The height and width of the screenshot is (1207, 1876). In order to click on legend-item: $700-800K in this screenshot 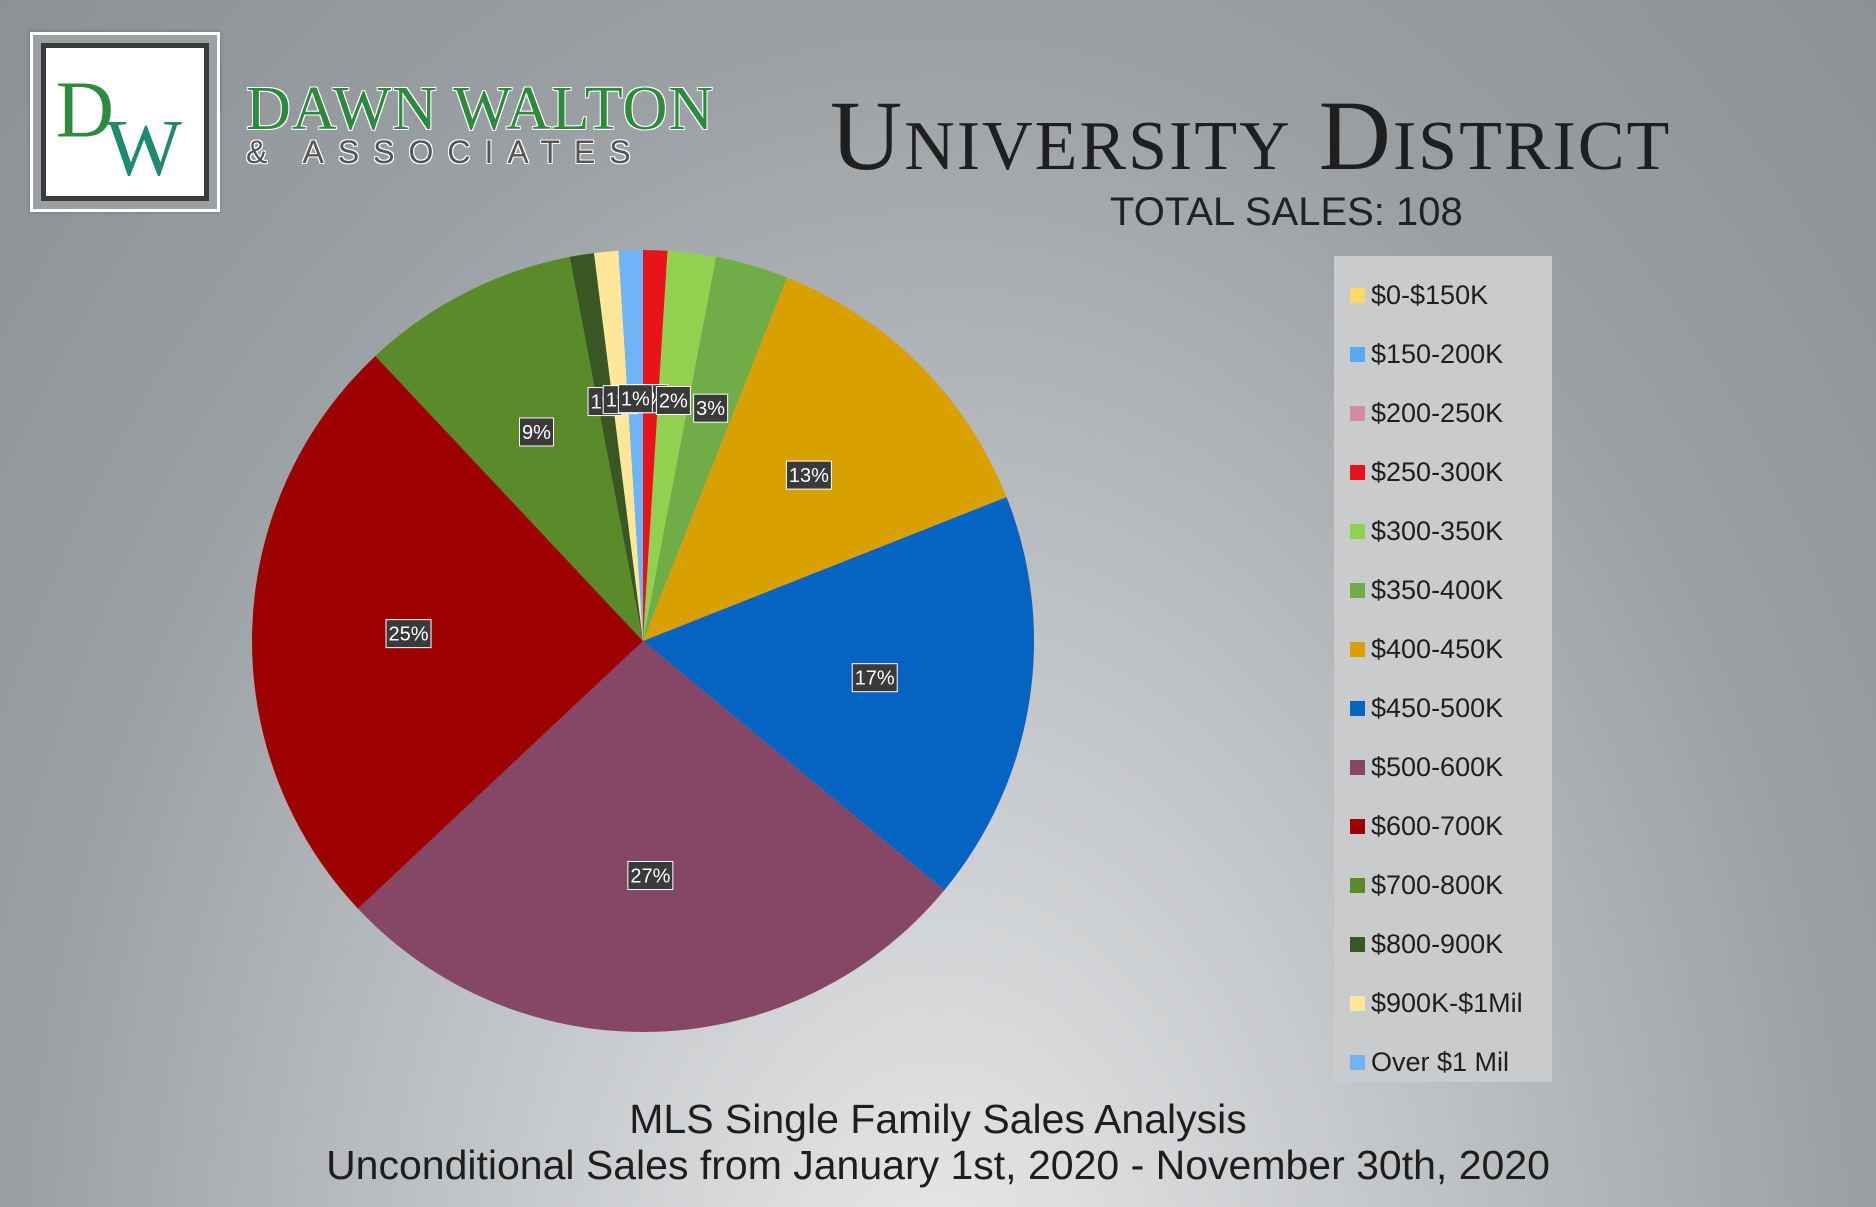, I will do `click(1443, 885)`.